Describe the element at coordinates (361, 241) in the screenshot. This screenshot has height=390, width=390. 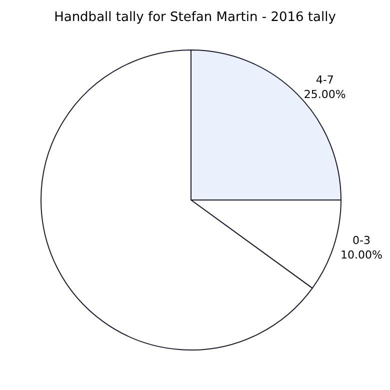
I see `slice-label: 0-3` at that location.